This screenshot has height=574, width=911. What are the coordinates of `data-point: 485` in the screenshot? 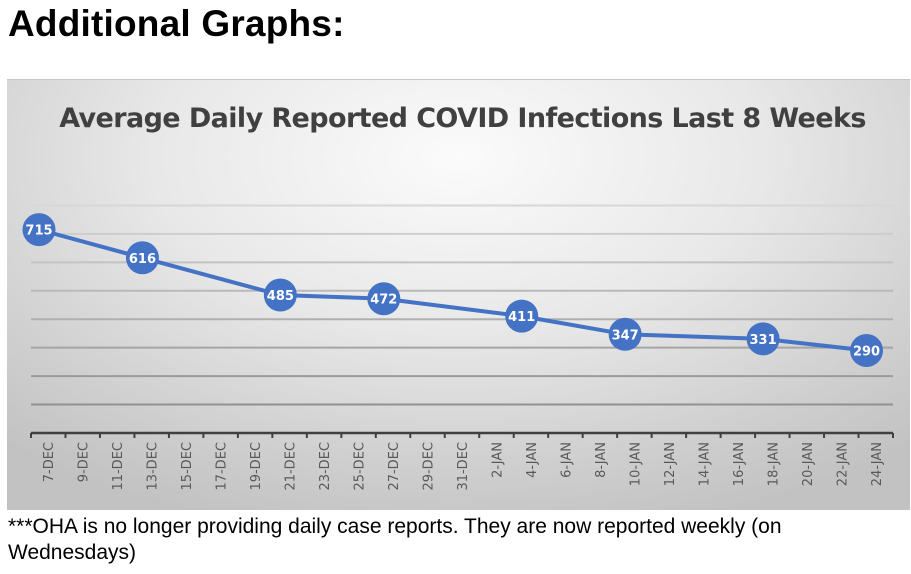 It's located at (280, 295).